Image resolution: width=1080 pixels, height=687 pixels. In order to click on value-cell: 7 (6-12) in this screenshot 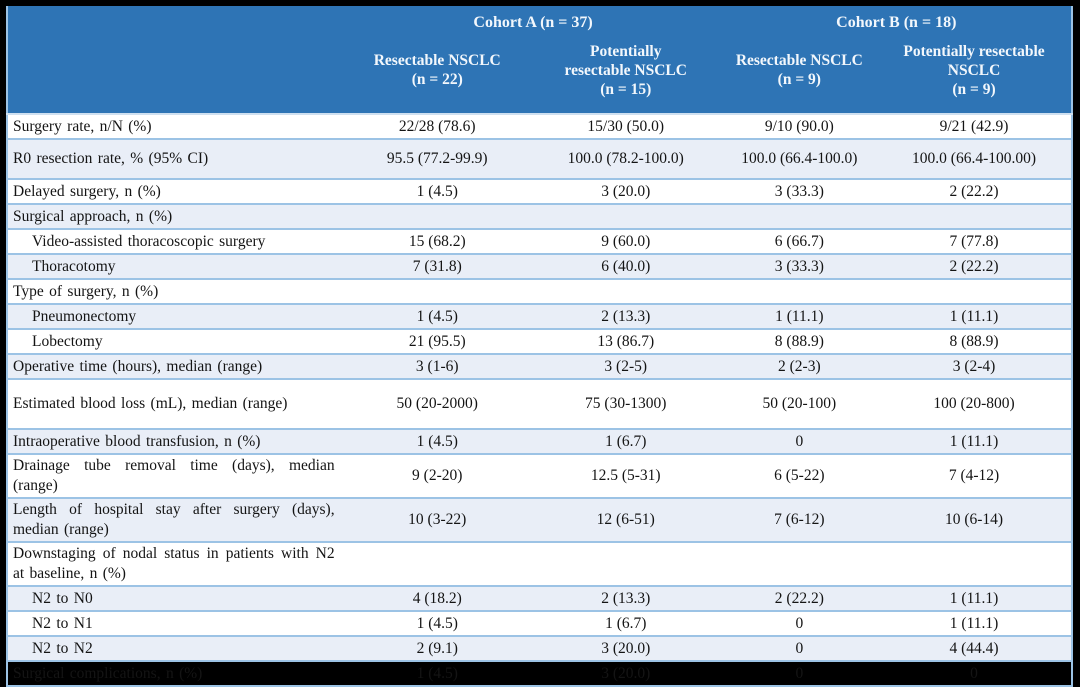, I will do `click(799, 520)`.